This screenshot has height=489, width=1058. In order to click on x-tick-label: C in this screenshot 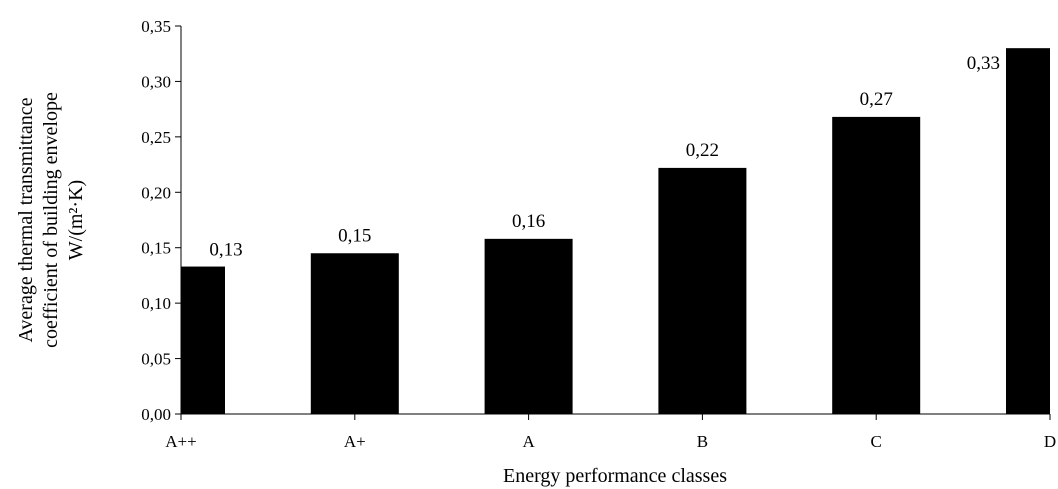, I will do `click(876, 441)`.